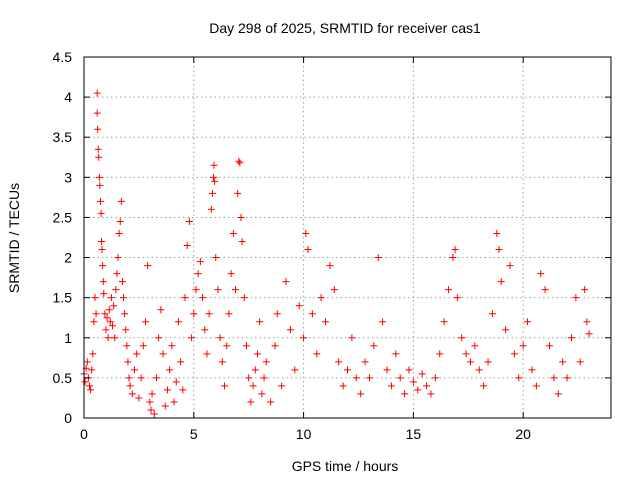 This screenshot has height=480, width=640. Describe the element at coordinates (84, 434) in the screenshot. I see `x-tick-label: 0` at that location.